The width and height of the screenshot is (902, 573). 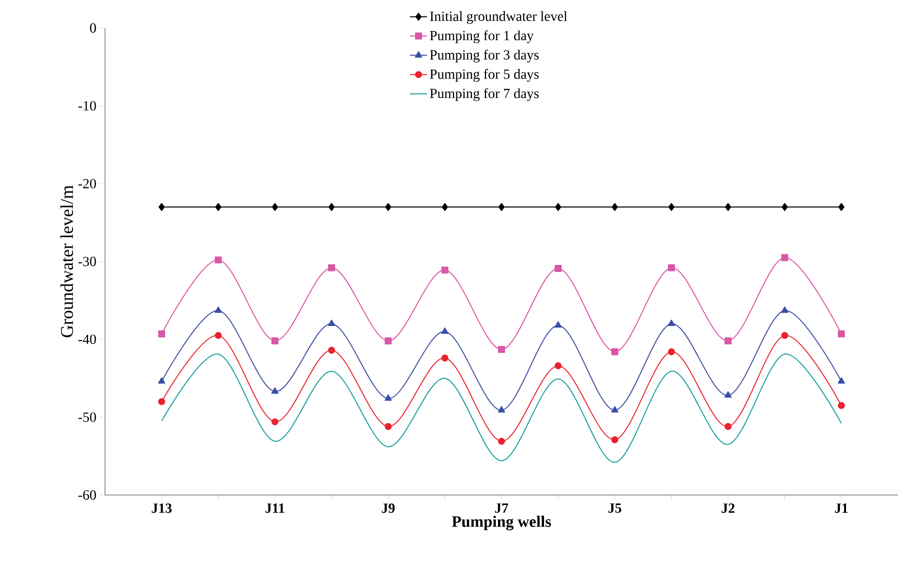 What do you see at coordinates (484, 56) in the screenshot?
I see `legend-label: Pumping for 3 days` at bounding box center [484, 56].